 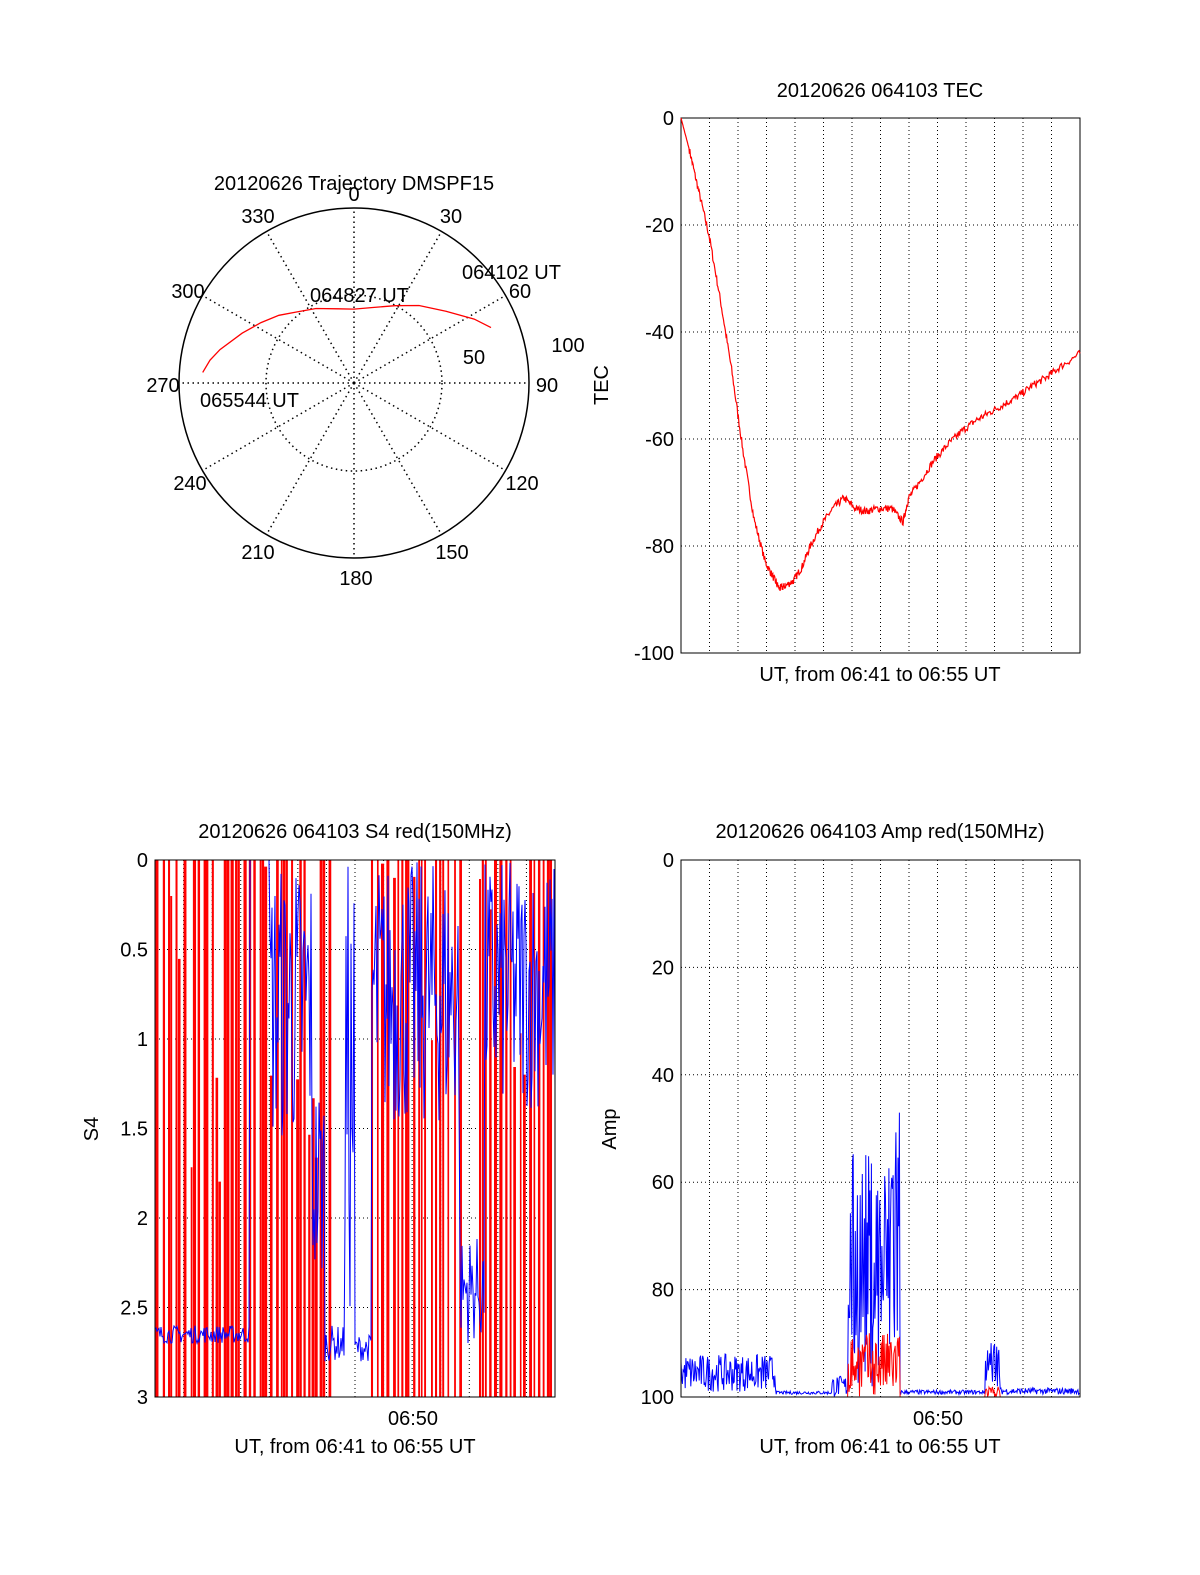 What do you see at coordinates (355, 832) in the screenshot?
I see `s4-title: 20120626 064103 S4 red(150MHz)` at bounding box center [355, 832].